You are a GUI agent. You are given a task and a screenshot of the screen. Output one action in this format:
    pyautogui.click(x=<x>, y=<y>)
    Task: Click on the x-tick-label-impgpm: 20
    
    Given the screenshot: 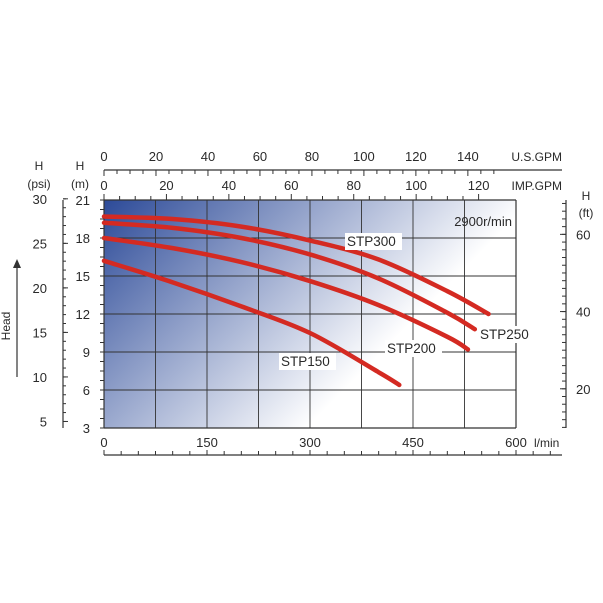 What is the action you would take?
    pyautogui.click(x=166, y=185)
    